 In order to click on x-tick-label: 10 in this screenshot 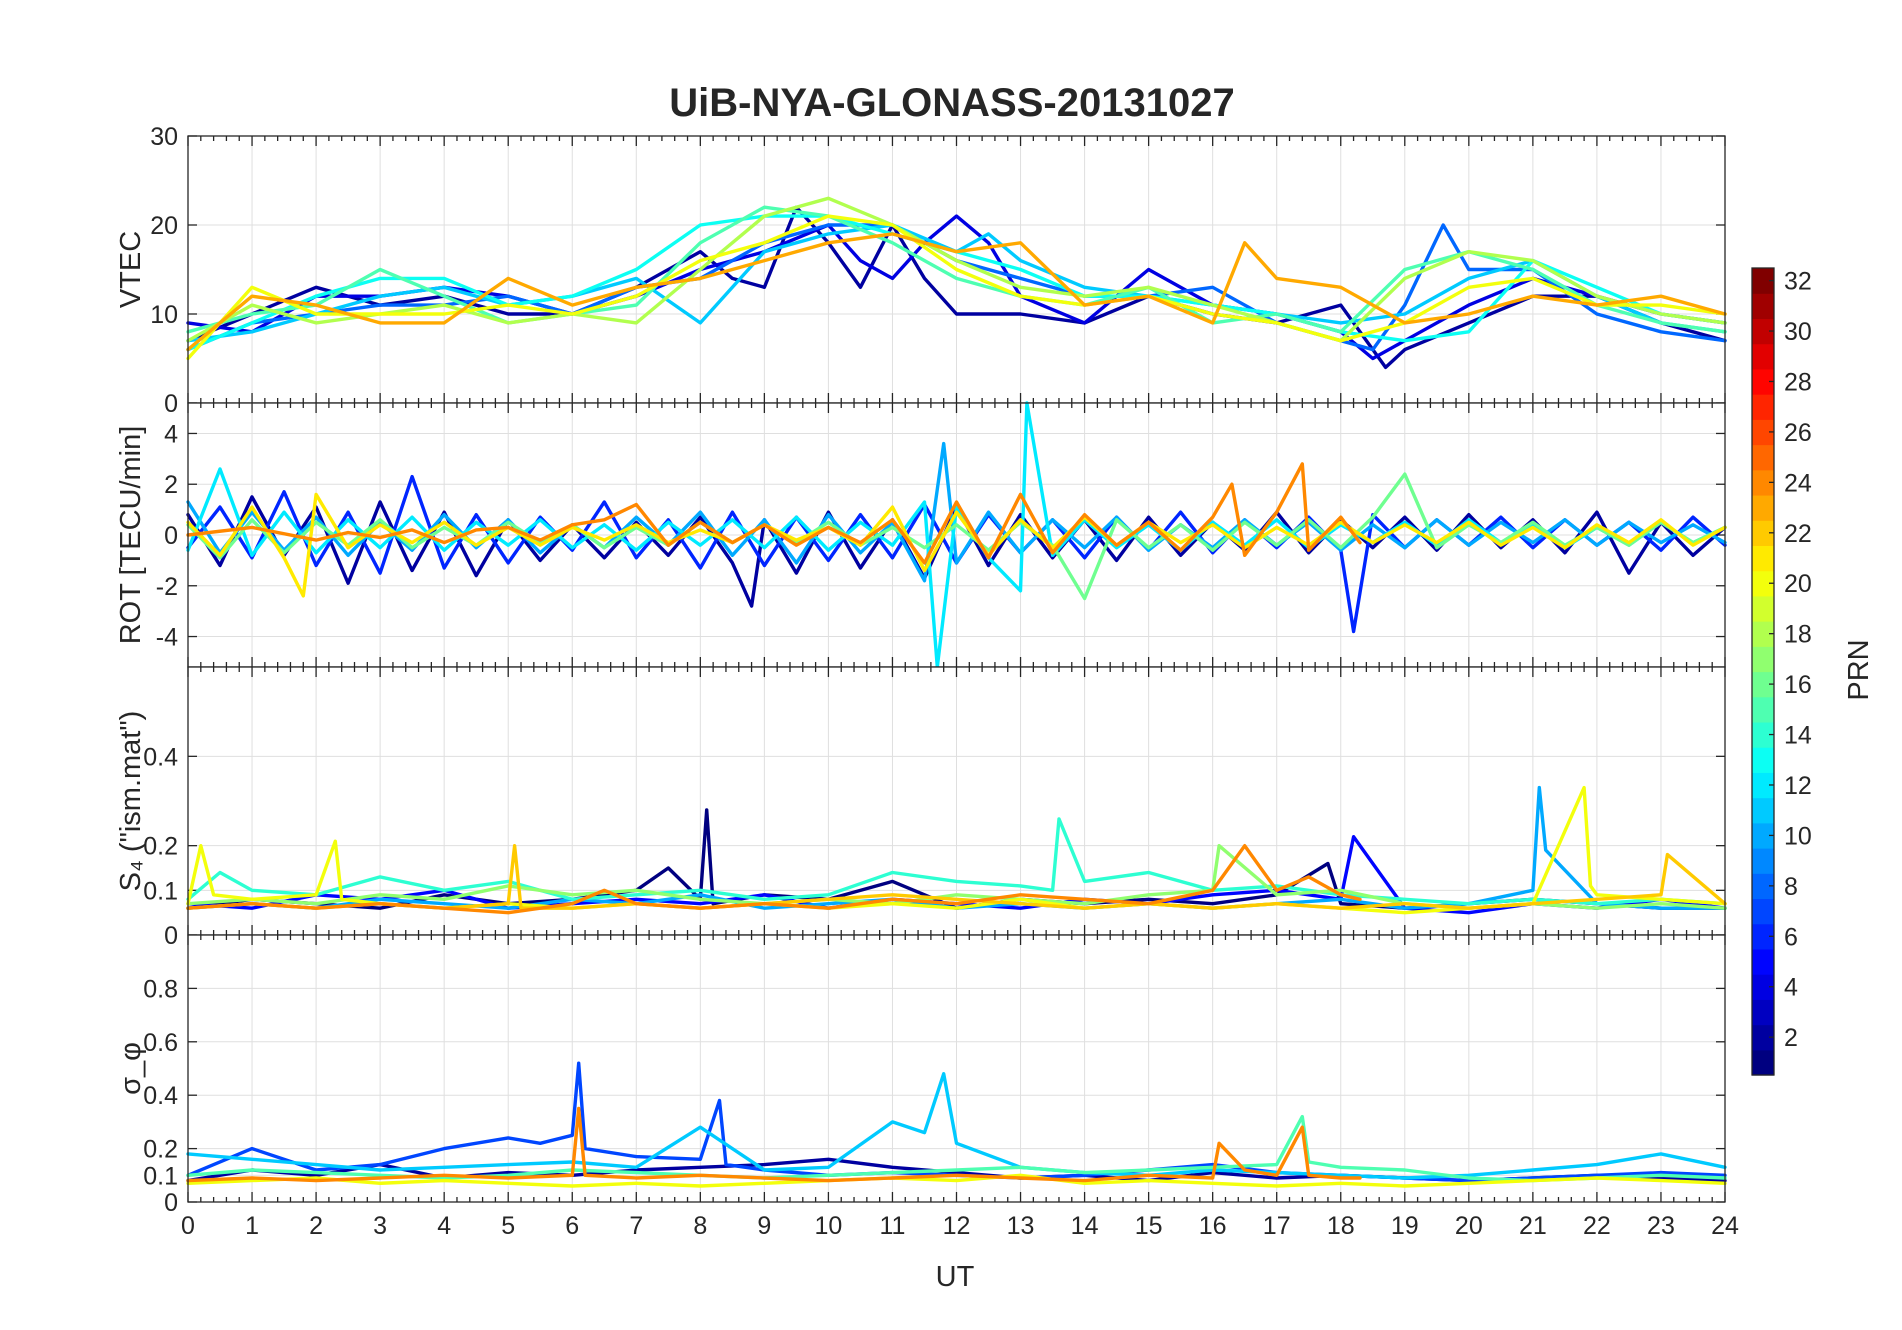, I will do `click(829, 1226)`.